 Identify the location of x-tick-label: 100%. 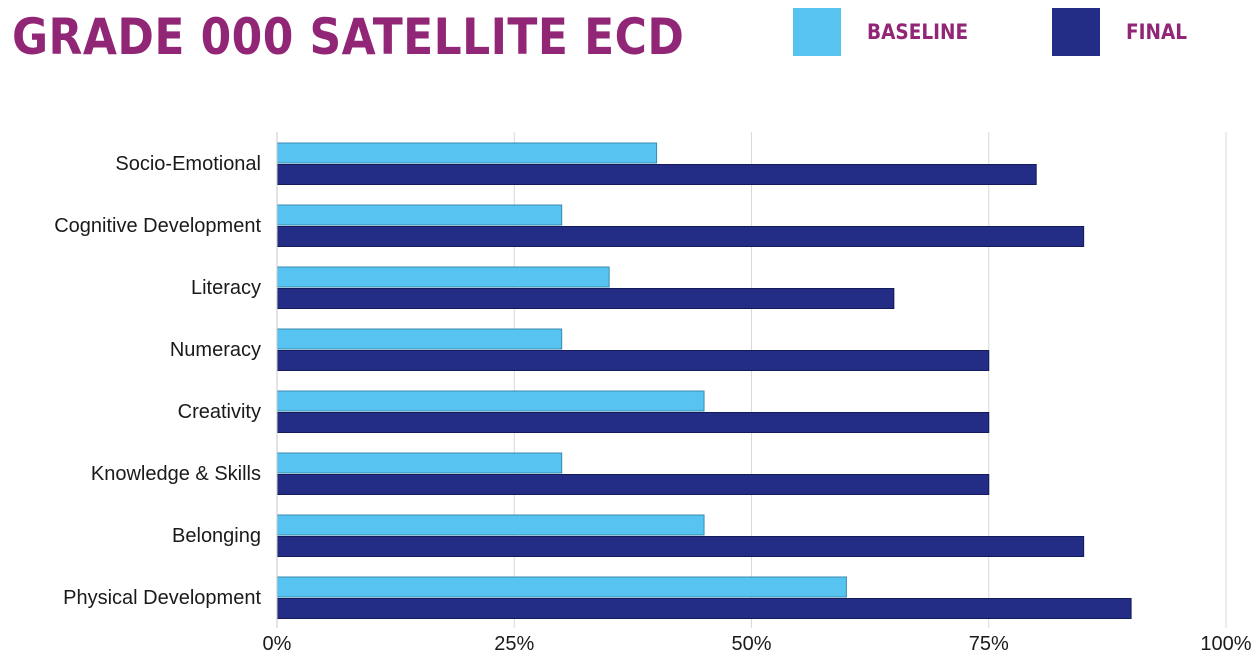
(1225, 642).